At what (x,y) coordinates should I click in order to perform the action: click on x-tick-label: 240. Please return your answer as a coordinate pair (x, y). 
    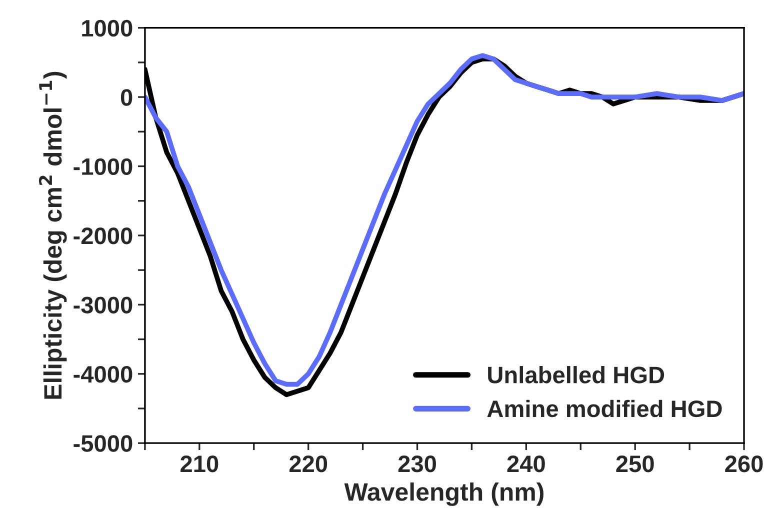
    Looking at the image, I should click on (526, 464).